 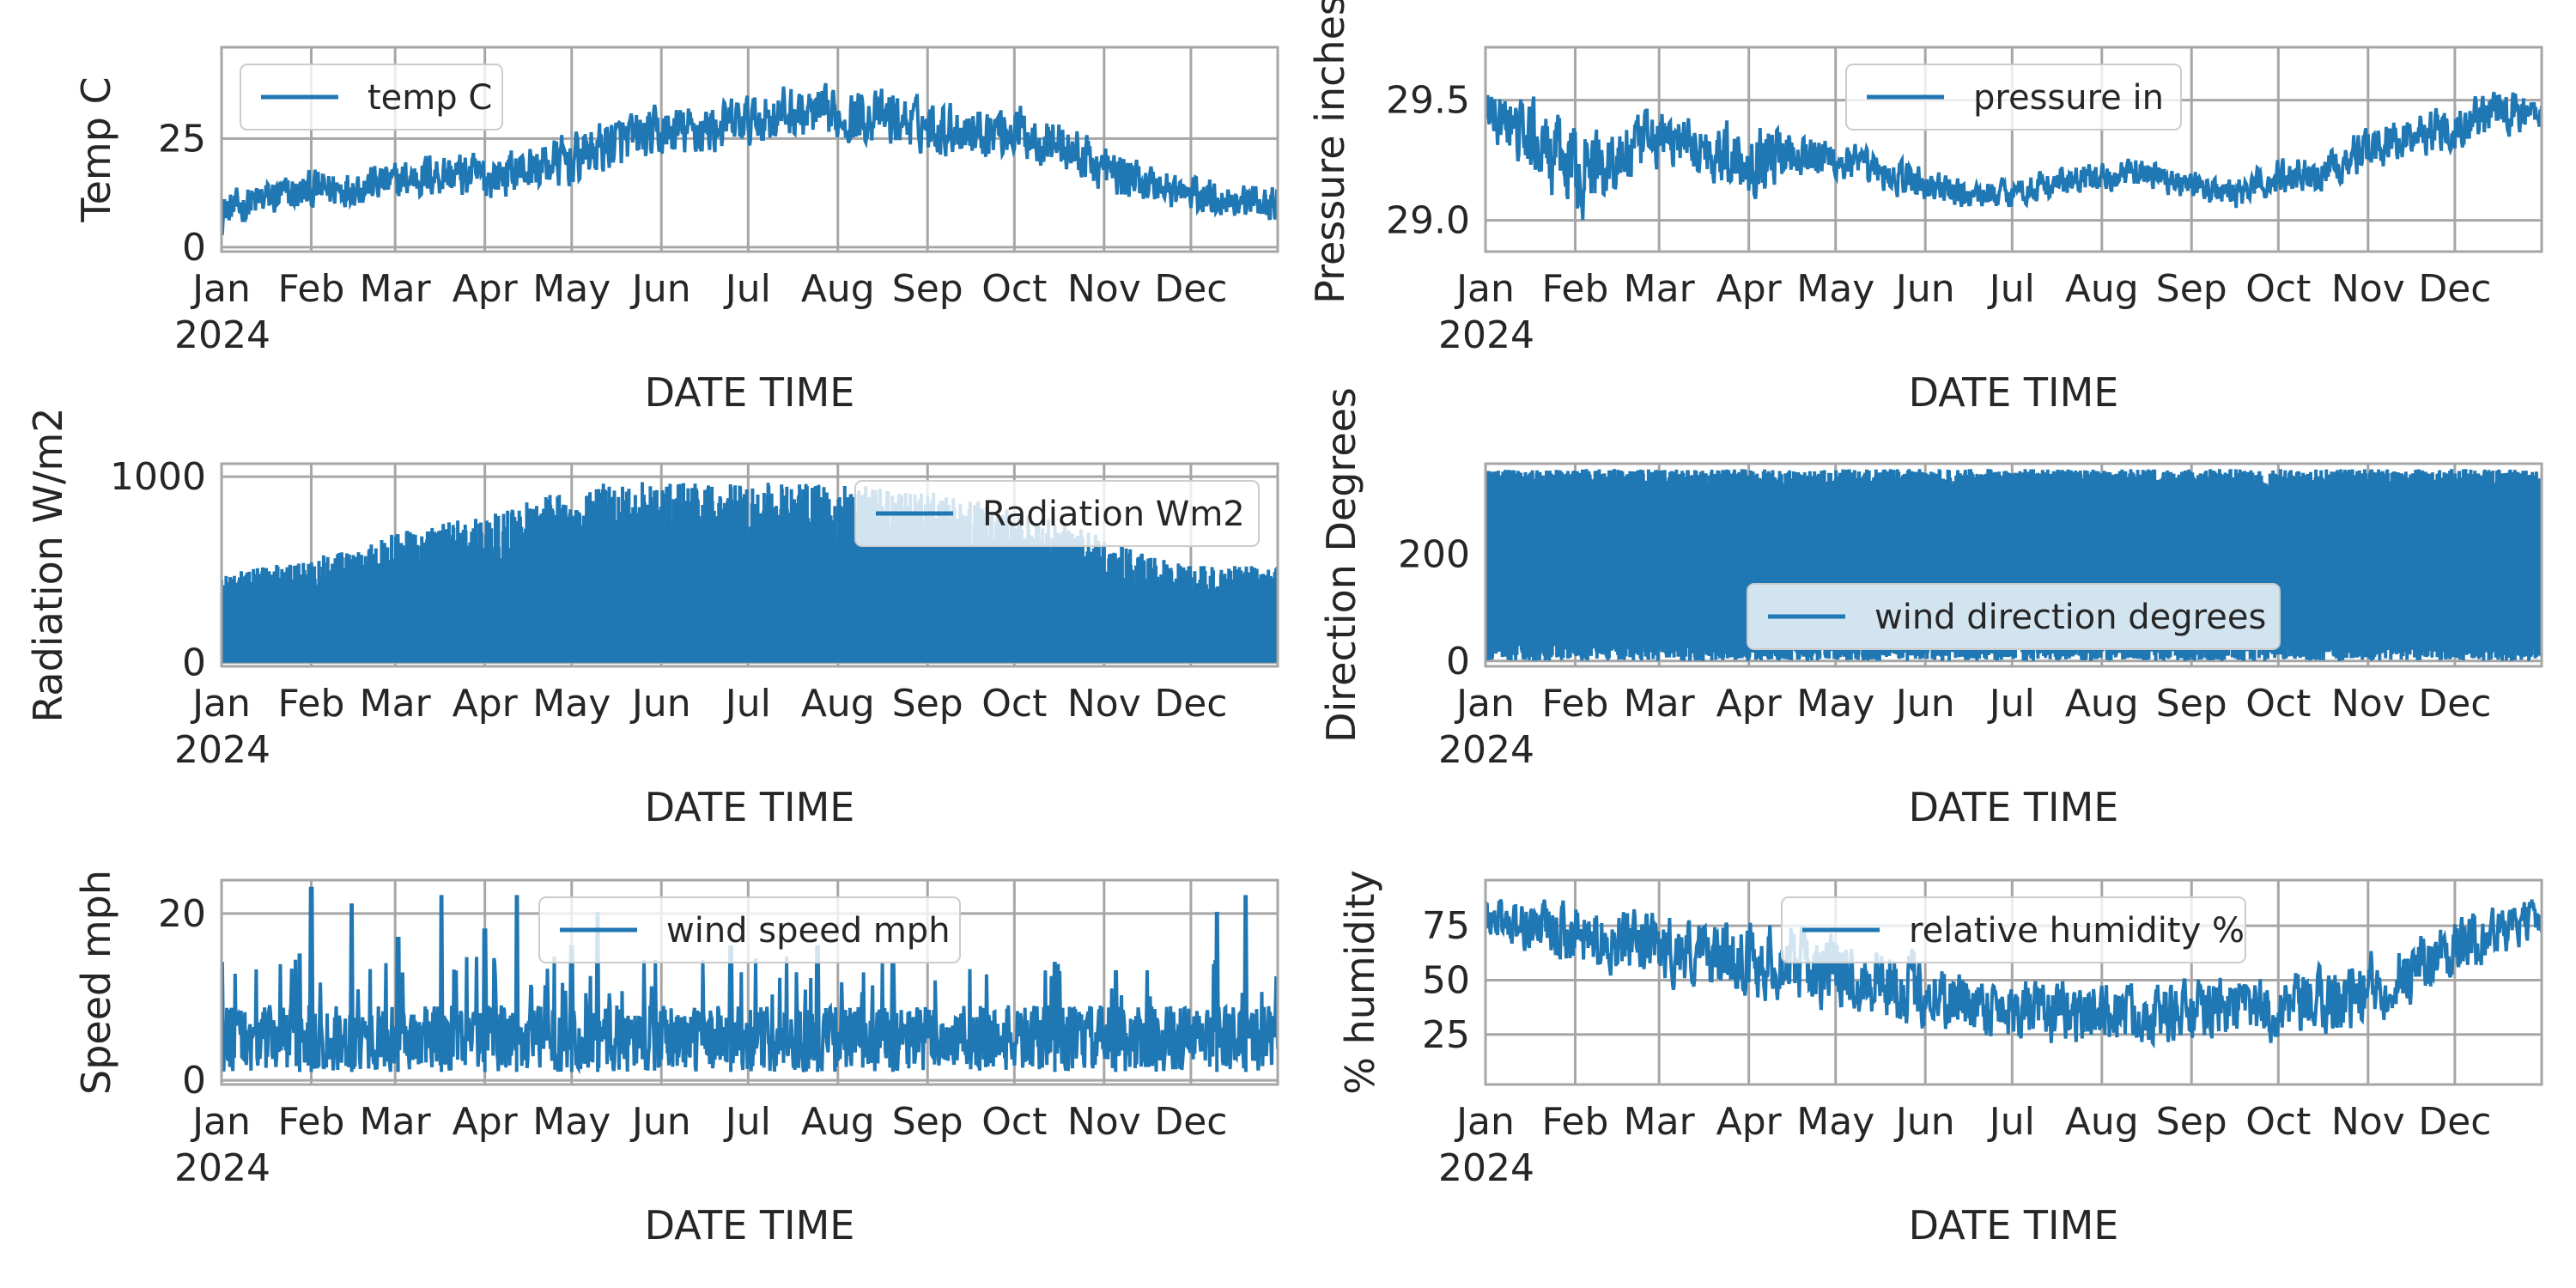 What do you see at coordinates (96, 149) in the screenshot?
I see `y-axis-label: Temp C` at bounding box center [96, 149].